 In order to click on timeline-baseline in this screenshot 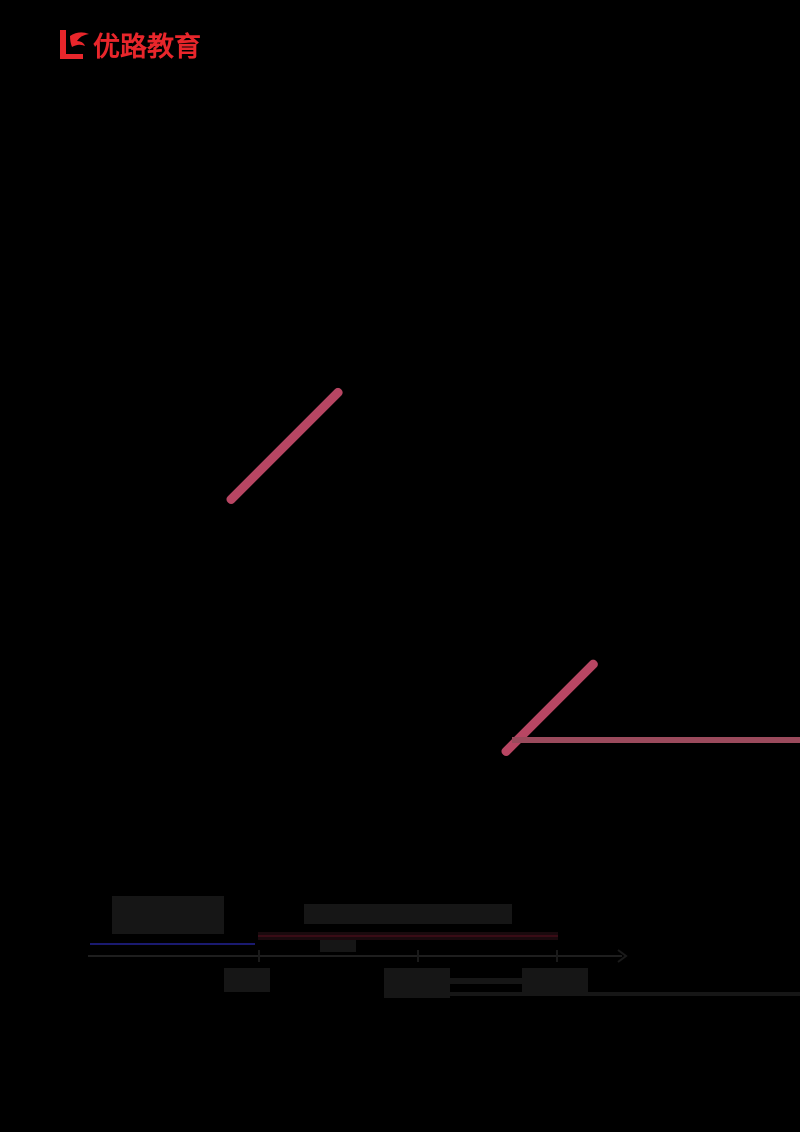, I will do `click(625, 994)`.